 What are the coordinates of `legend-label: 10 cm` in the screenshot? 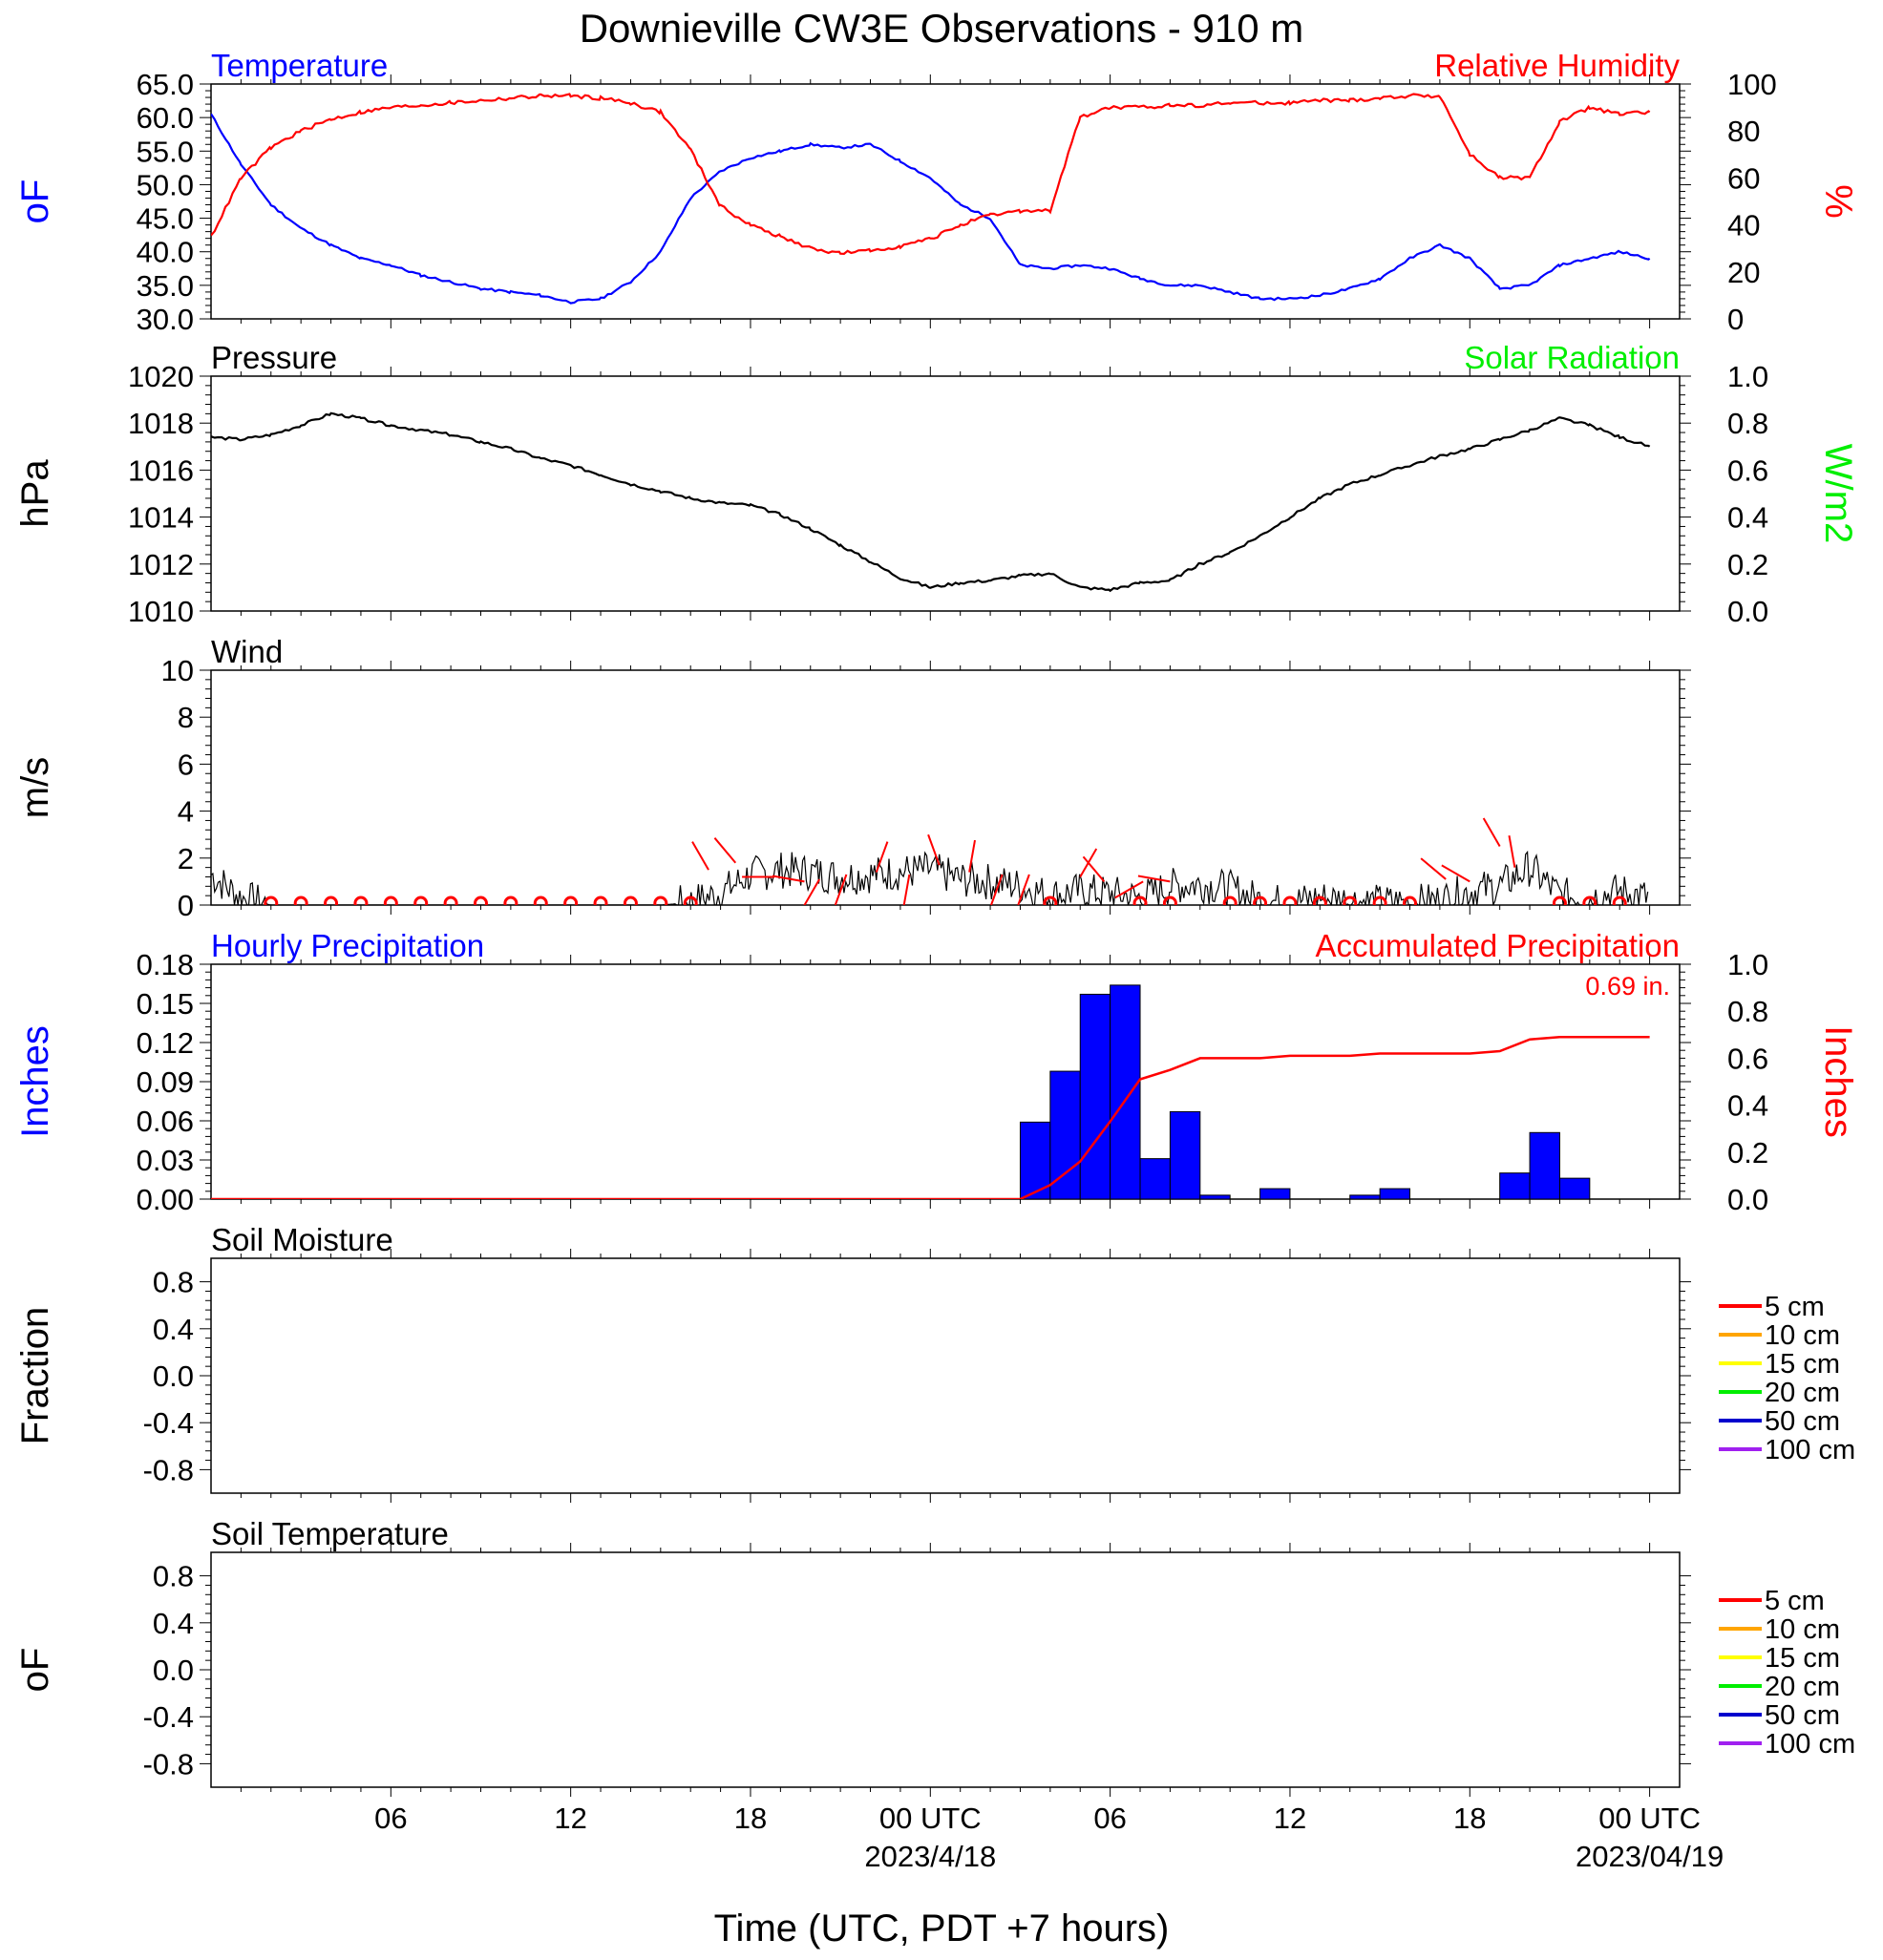 It's located at (1802, 1629).